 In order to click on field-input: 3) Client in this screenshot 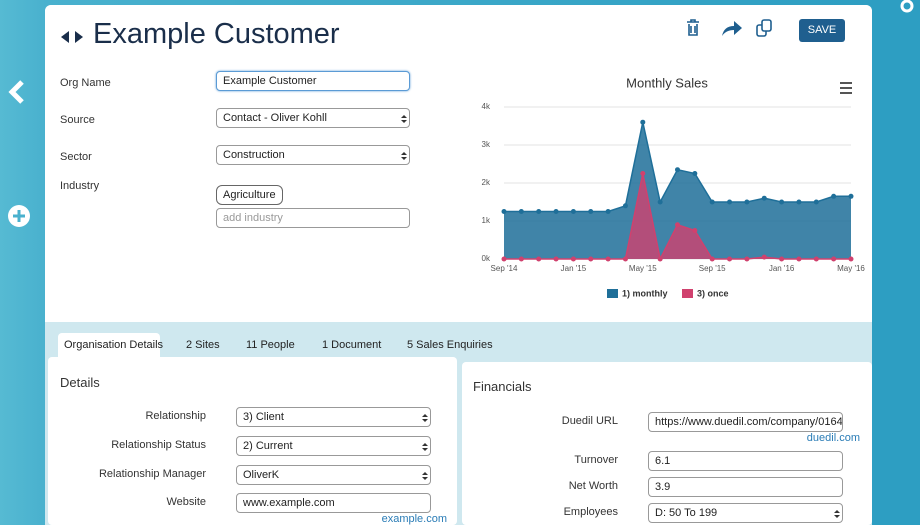, I will do `click(333, 417)`.